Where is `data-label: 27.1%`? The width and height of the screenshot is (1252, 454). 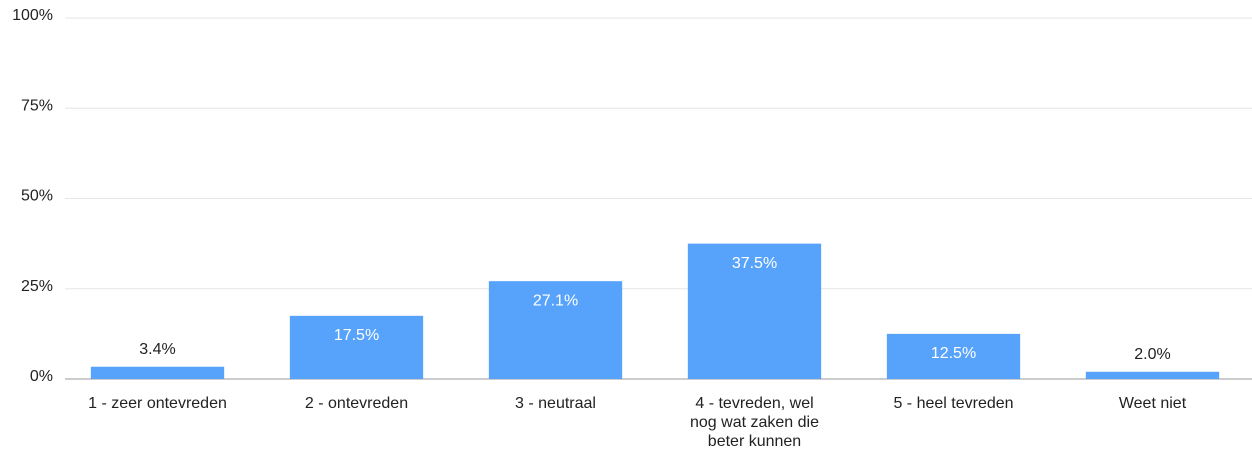 data-label: 27.1% is located at coordinates (555, 300).